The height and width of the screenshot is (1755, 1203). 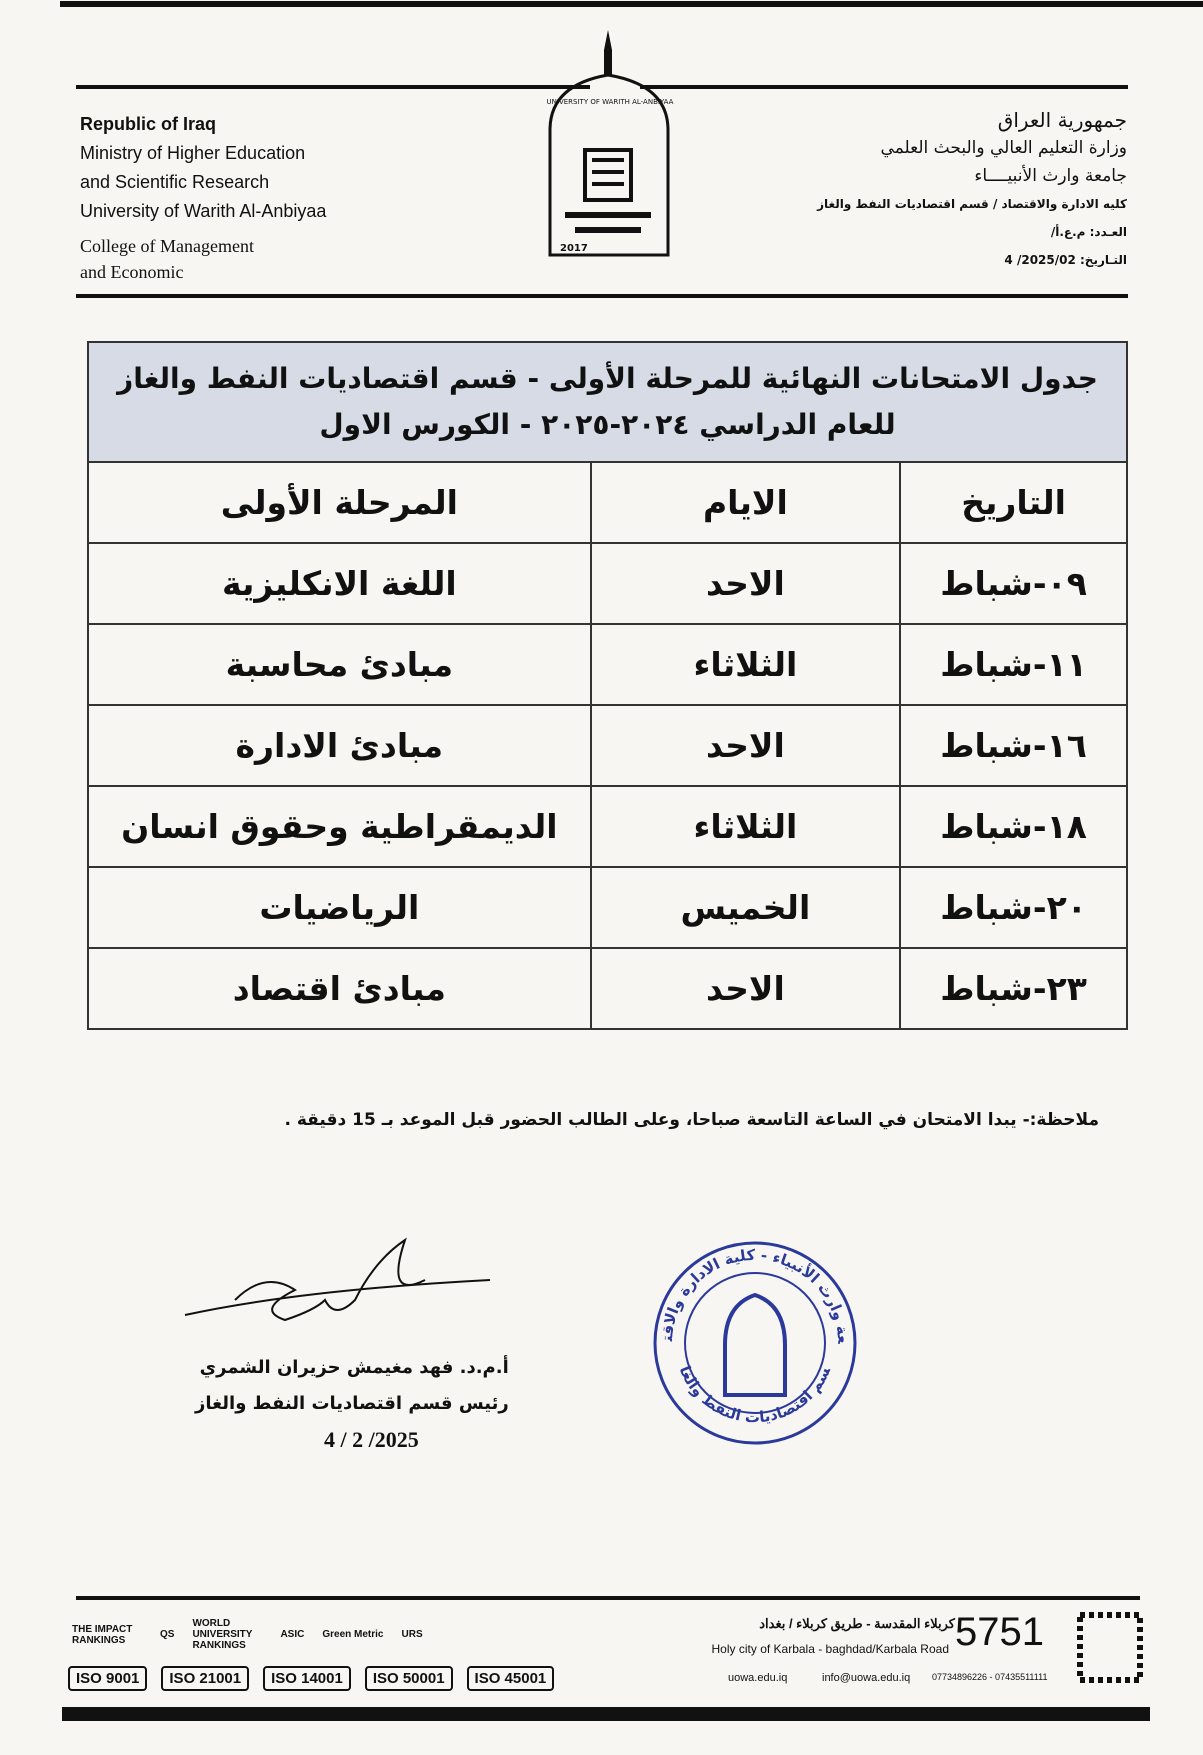 What do you see at coordinates (1013, 988) in the screenshot?
I see `table-cell: ٢٣-شباط` at bounding box center [1013, 988].